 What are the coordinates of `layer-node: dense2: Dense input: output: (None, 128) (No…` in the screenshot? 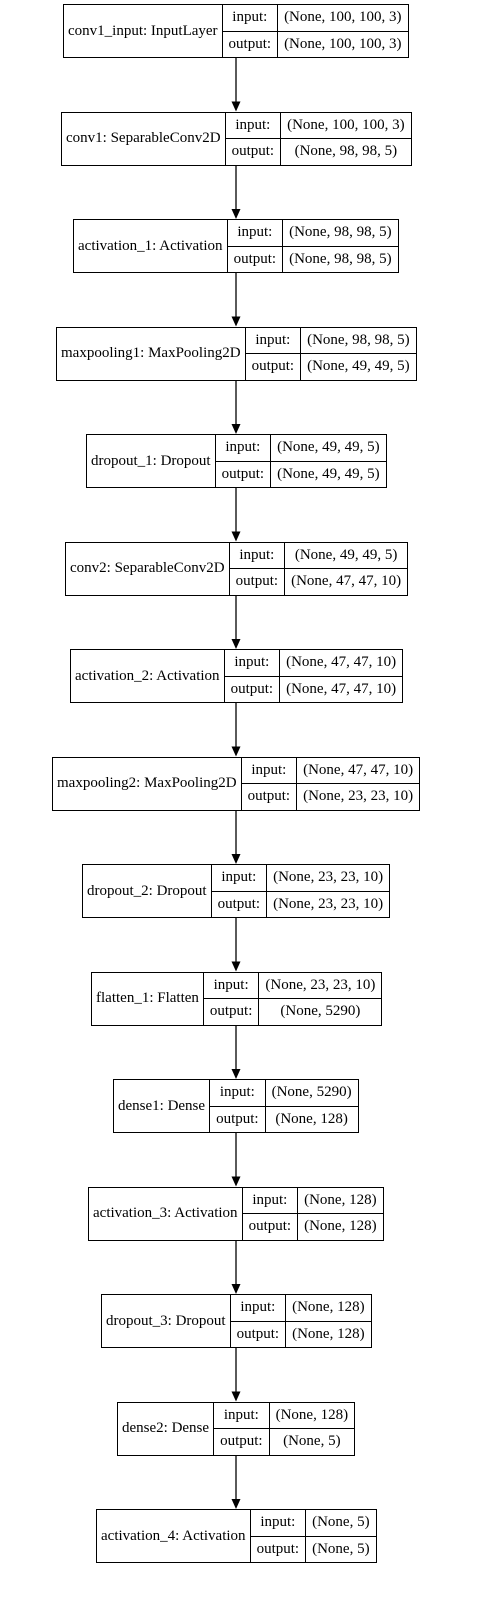 It's located at (236, 1428).